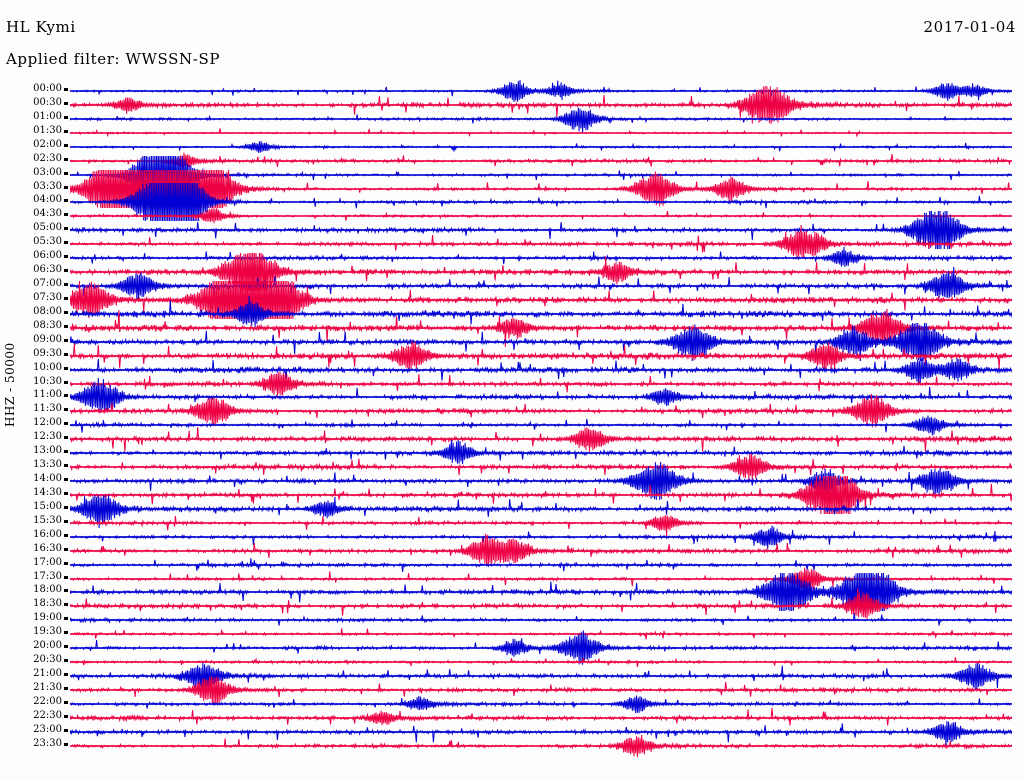 The height and width of the screenshot is (780, 1024). I want to click on trace-time-label: 18:30, so click(47, 604).